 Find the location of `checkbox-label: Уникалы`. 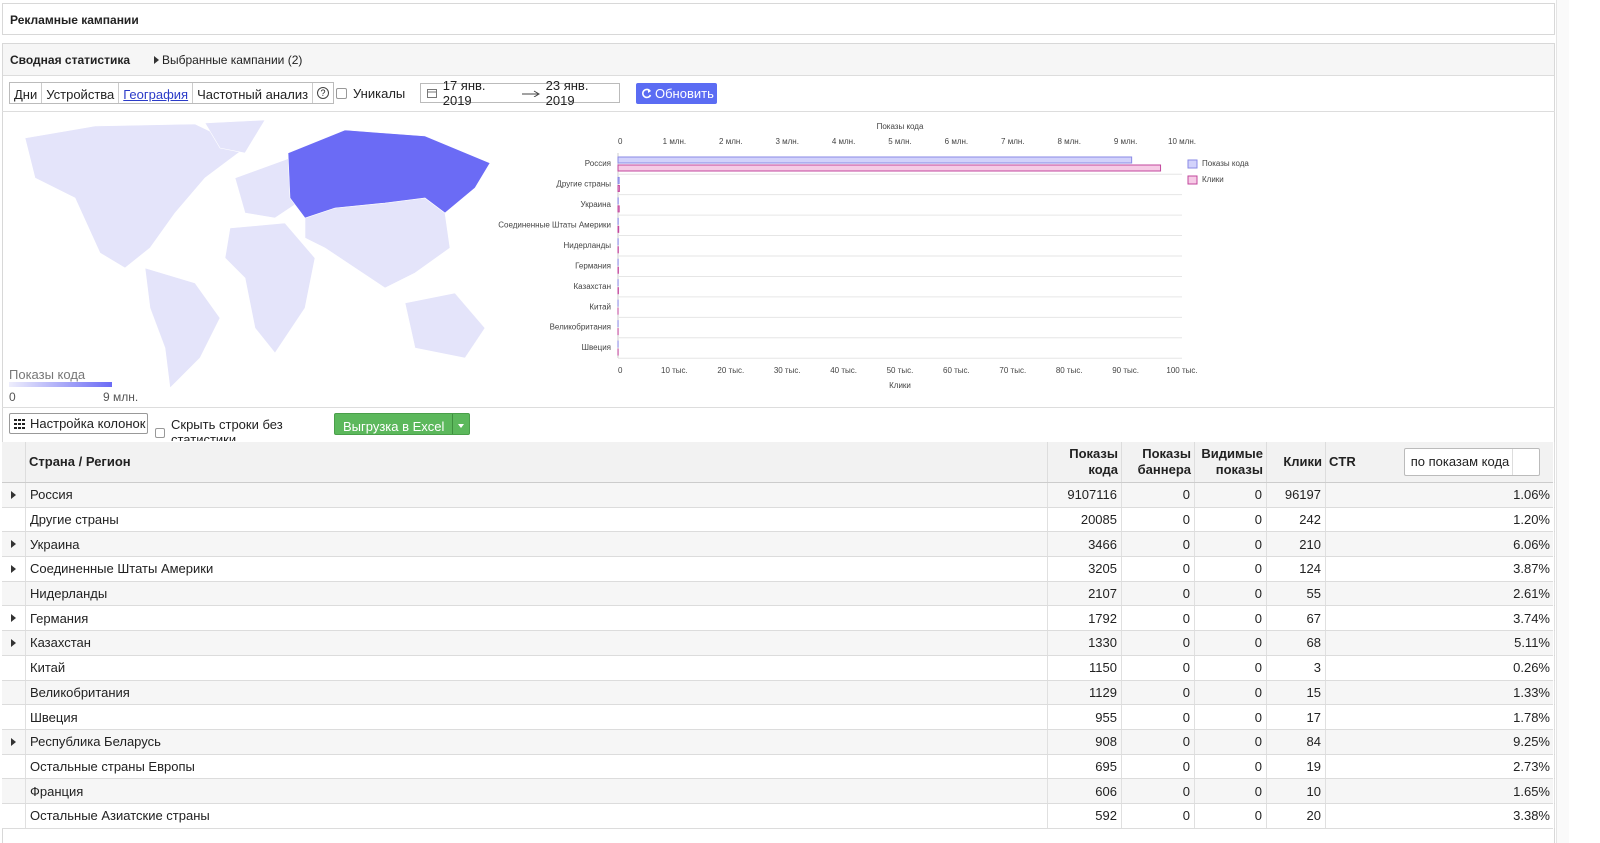

checkbox-label: Уникалы is located at coordinates (379, 93).